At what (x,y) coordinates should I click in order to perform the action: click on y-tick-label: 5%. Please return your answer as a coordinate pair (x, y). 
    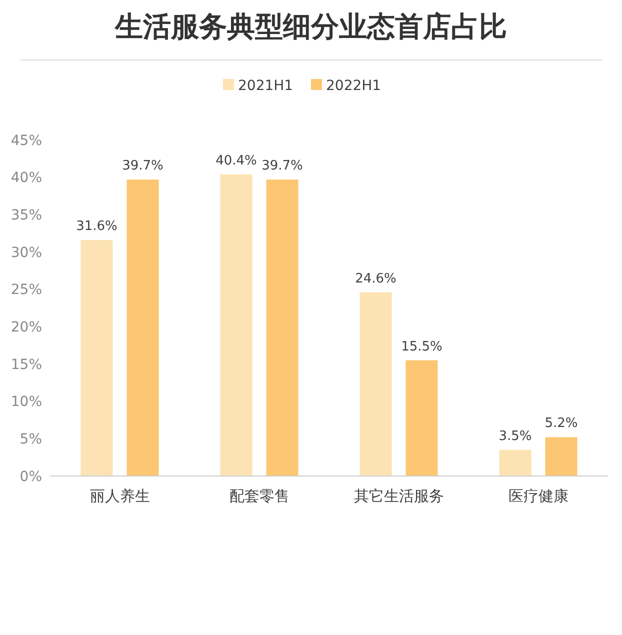
    Looking at the image, I should click on (31, 440).